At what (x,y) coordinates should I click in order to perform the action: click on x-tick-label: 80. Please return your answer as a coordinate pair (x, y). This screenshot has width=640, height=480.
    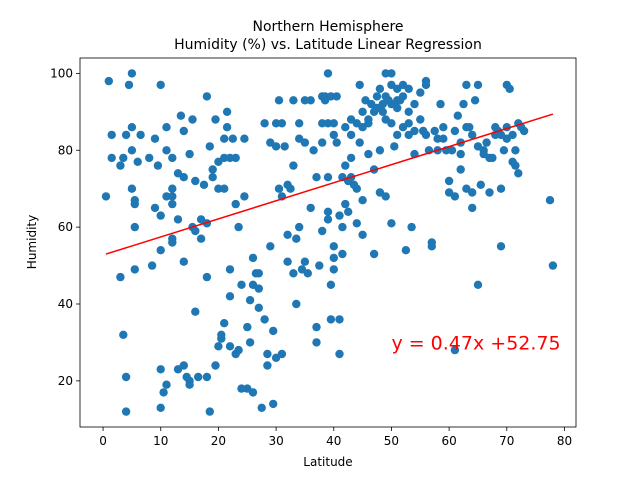
    Looking at the image, I should click on (564, 441).